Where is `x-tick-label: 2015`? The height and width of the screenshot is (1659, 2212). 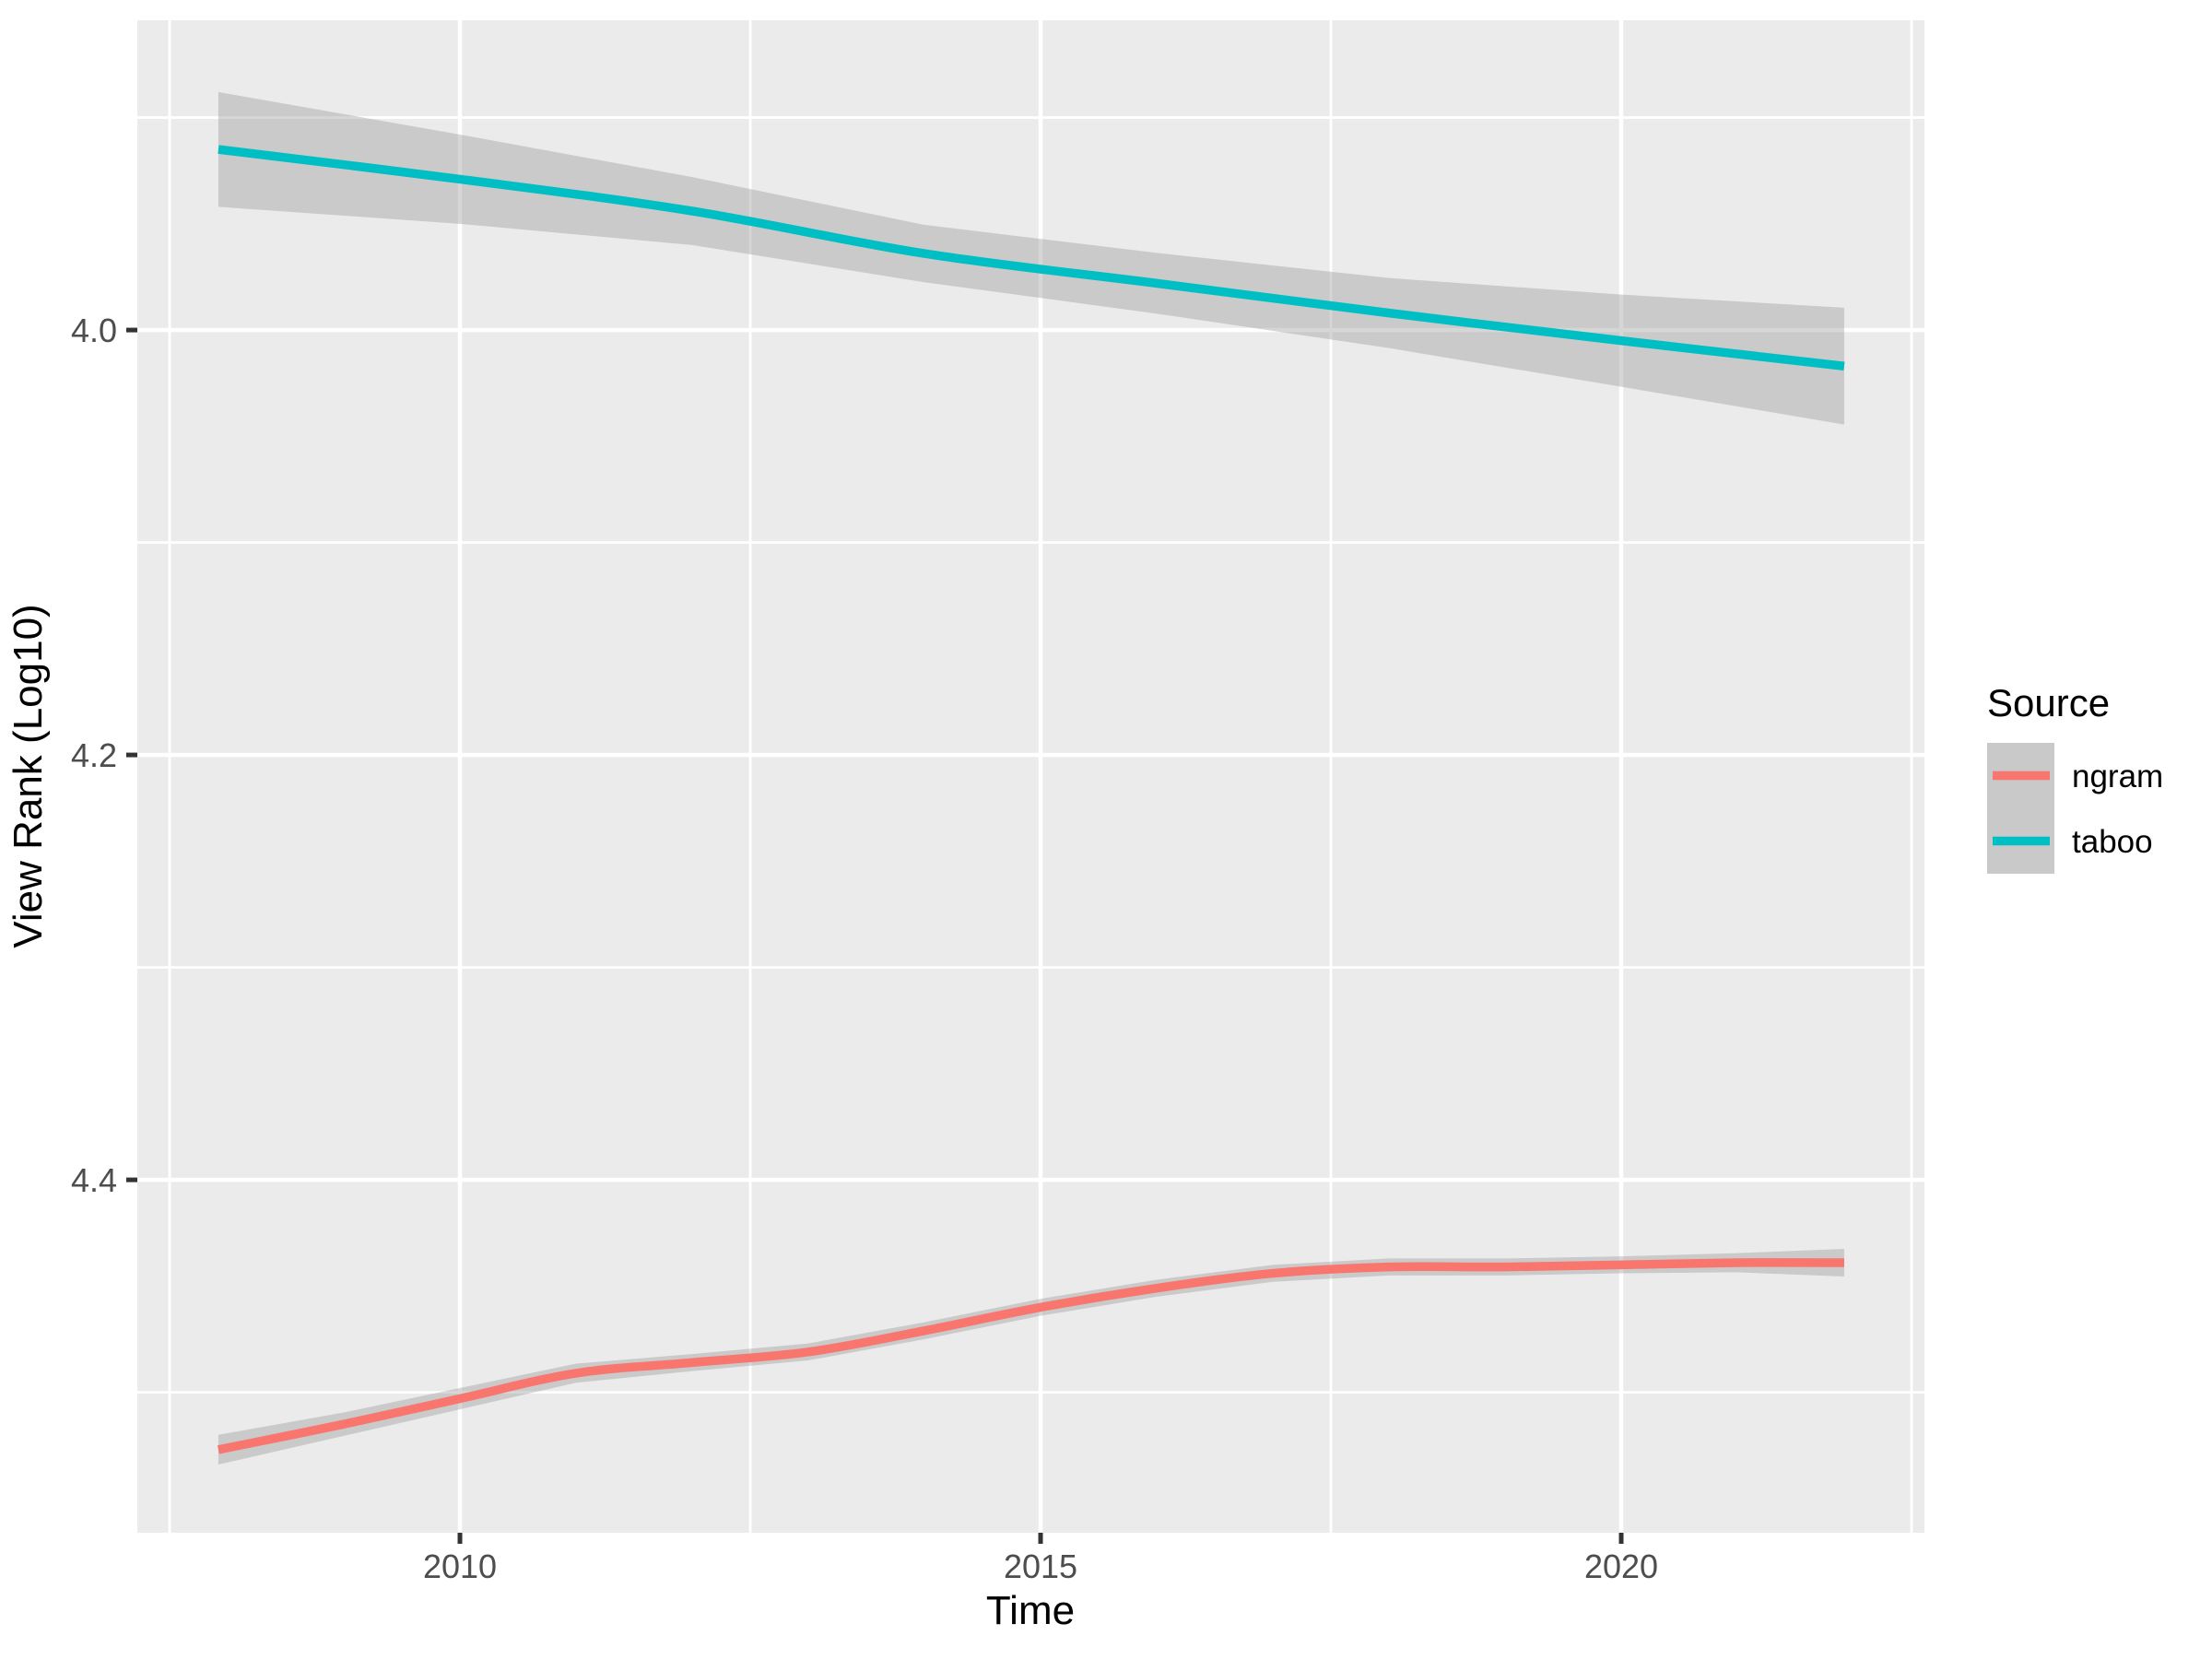
x-tick-label: 2015 is located at coordinates (1040, 1566).